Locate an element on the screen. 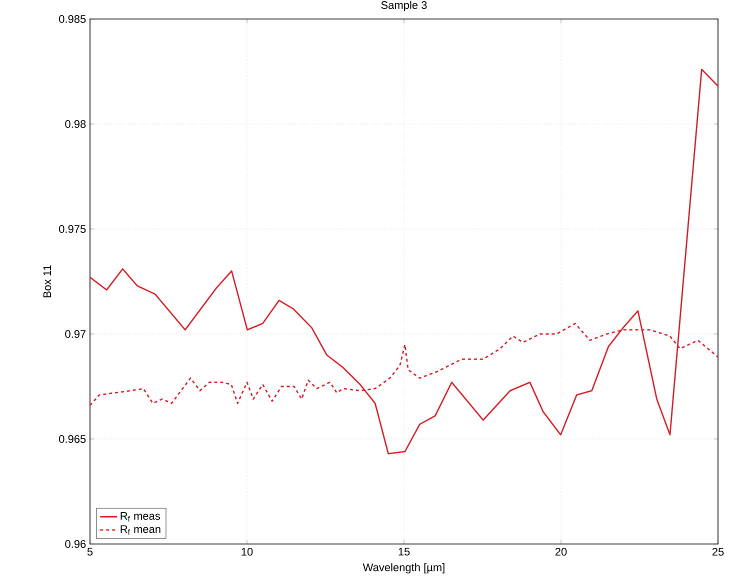 The width and height of the screenshot is (731, 584). legend-label: R$_{f}$ meas is located at coordinates (140, 517).